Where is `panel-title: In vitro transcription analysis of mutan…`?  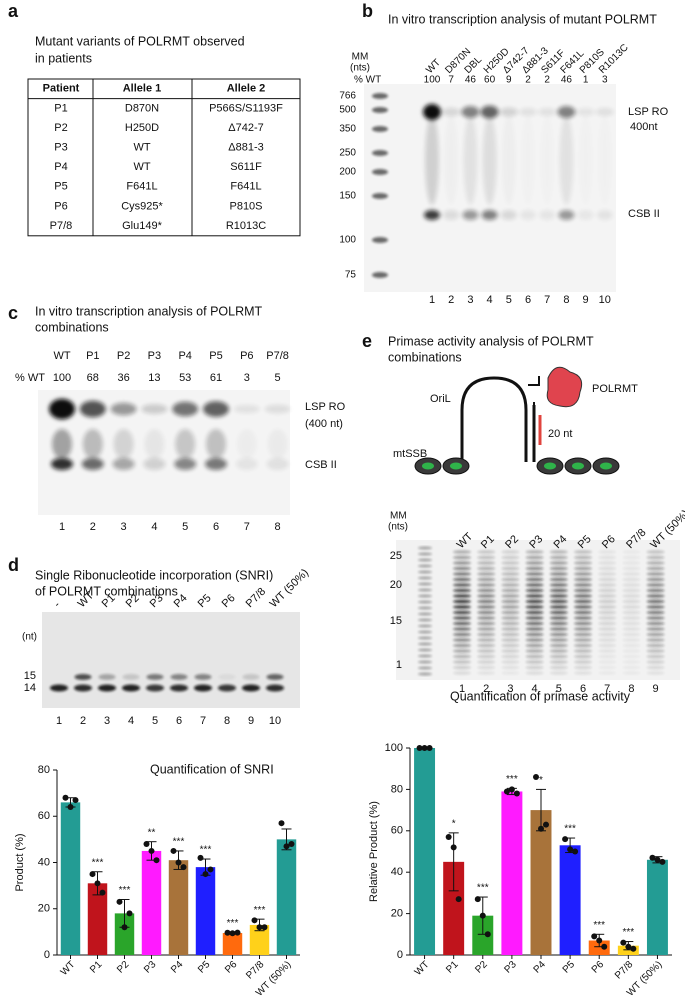 panel-title: In vitro transcription analysis of mutan… is located at coordinates (522, 19).